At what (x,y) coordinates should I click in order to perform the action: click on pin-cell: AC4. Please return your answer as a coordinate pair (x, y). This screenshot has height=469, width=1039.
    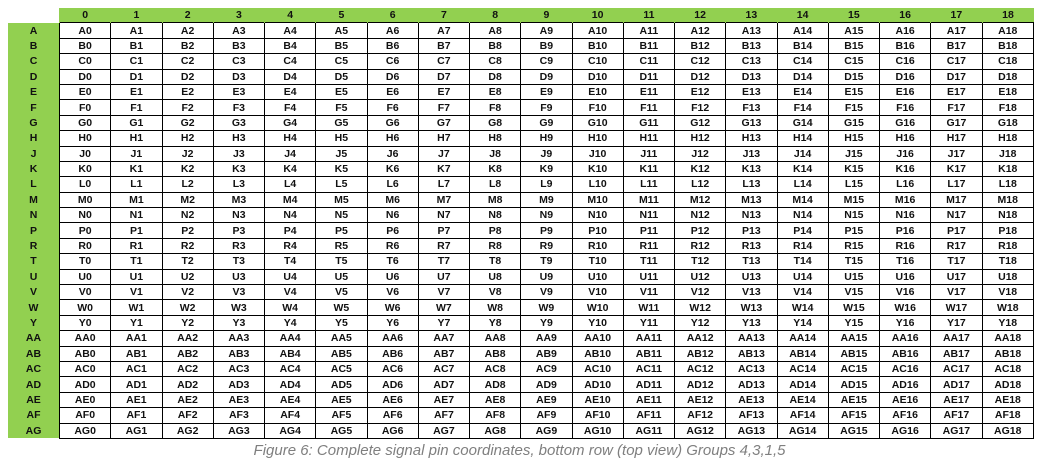
    Looking at the image, I should click on (290, 369).